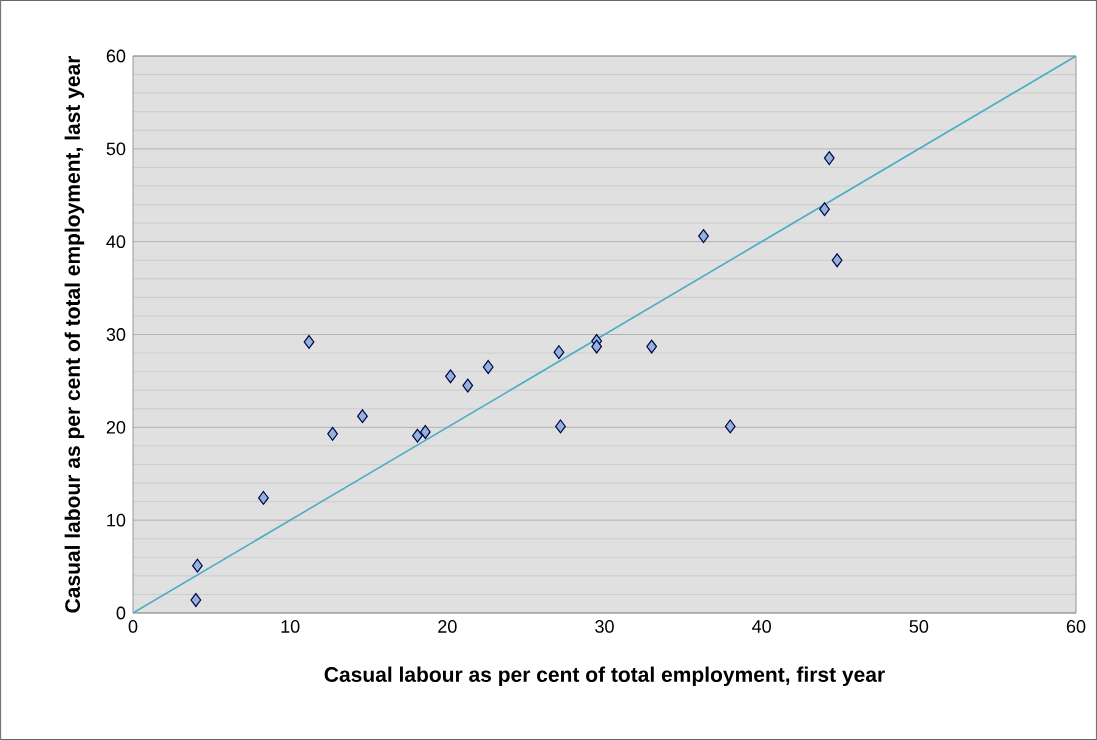  What do you see at coordinates (447, 626) in the screenshot?
I see `x-tick-label: 20` at bounding box center [447, 626].